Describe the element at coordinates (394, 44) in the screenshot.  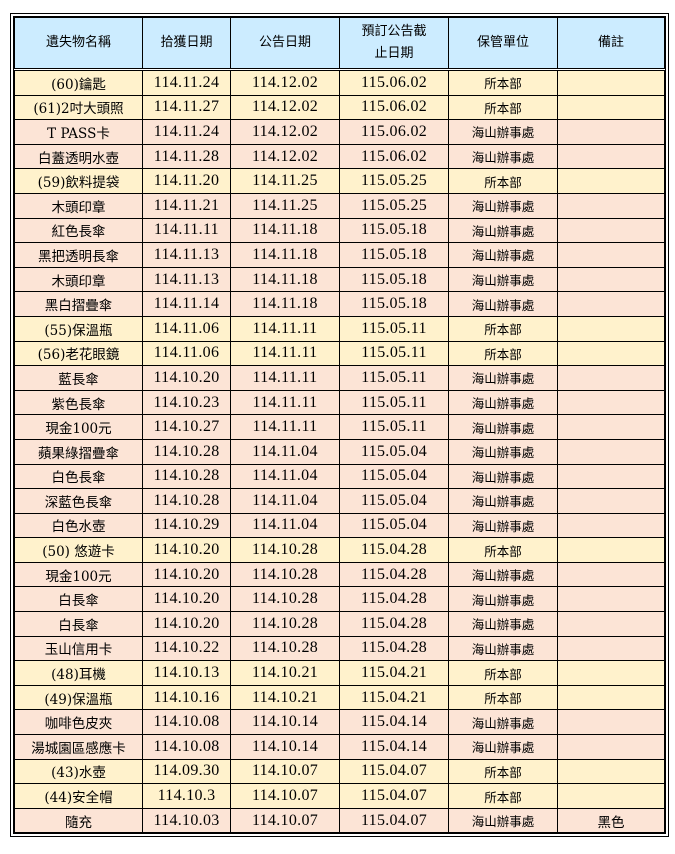
I see `header-deadline: 預訂公告截 止日期` at that location.